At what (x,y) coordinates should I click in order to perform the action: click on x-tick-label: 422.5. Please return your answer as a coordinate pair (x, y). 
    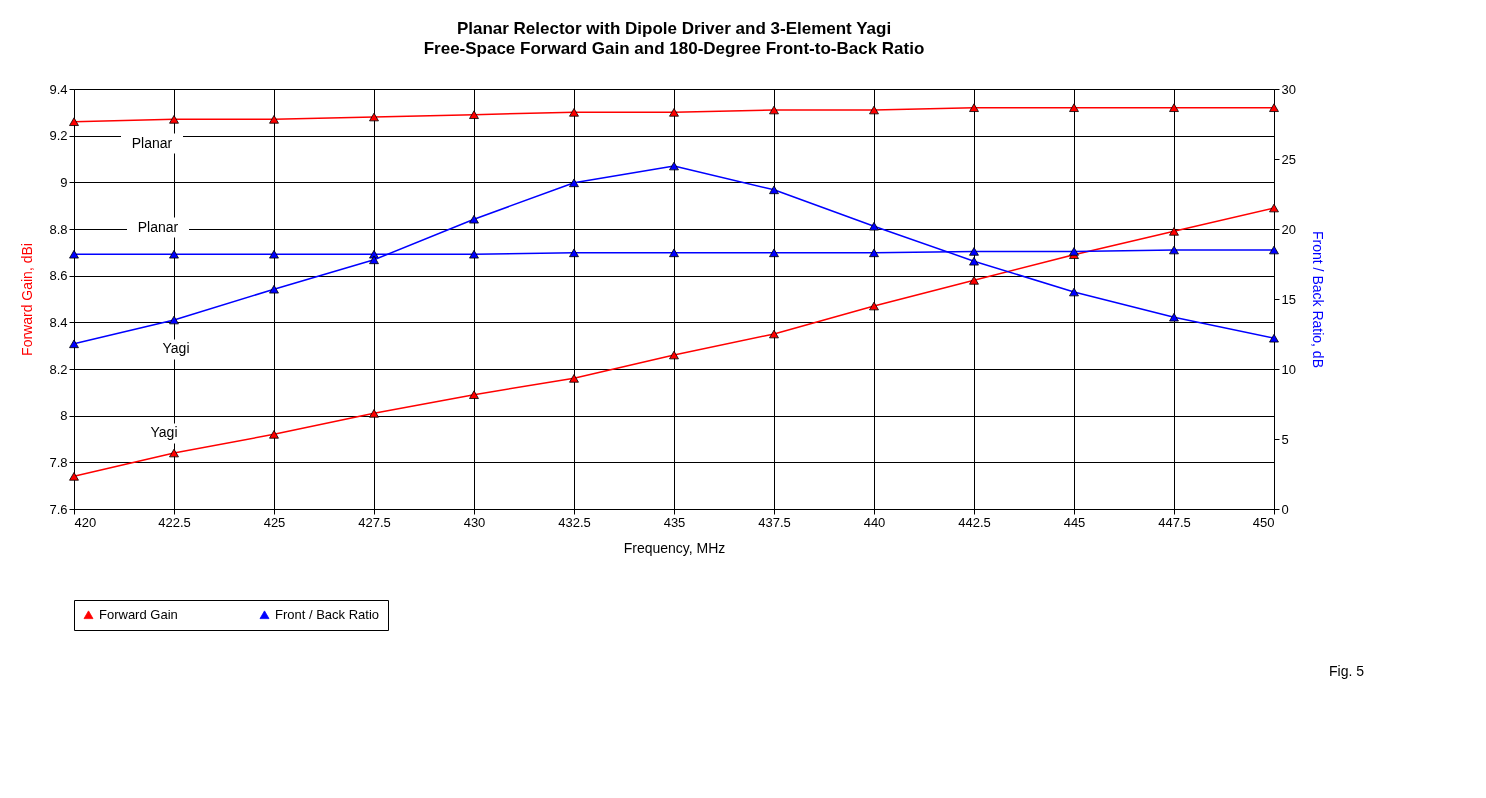
    Looking at the image, I should click on (174, 522).